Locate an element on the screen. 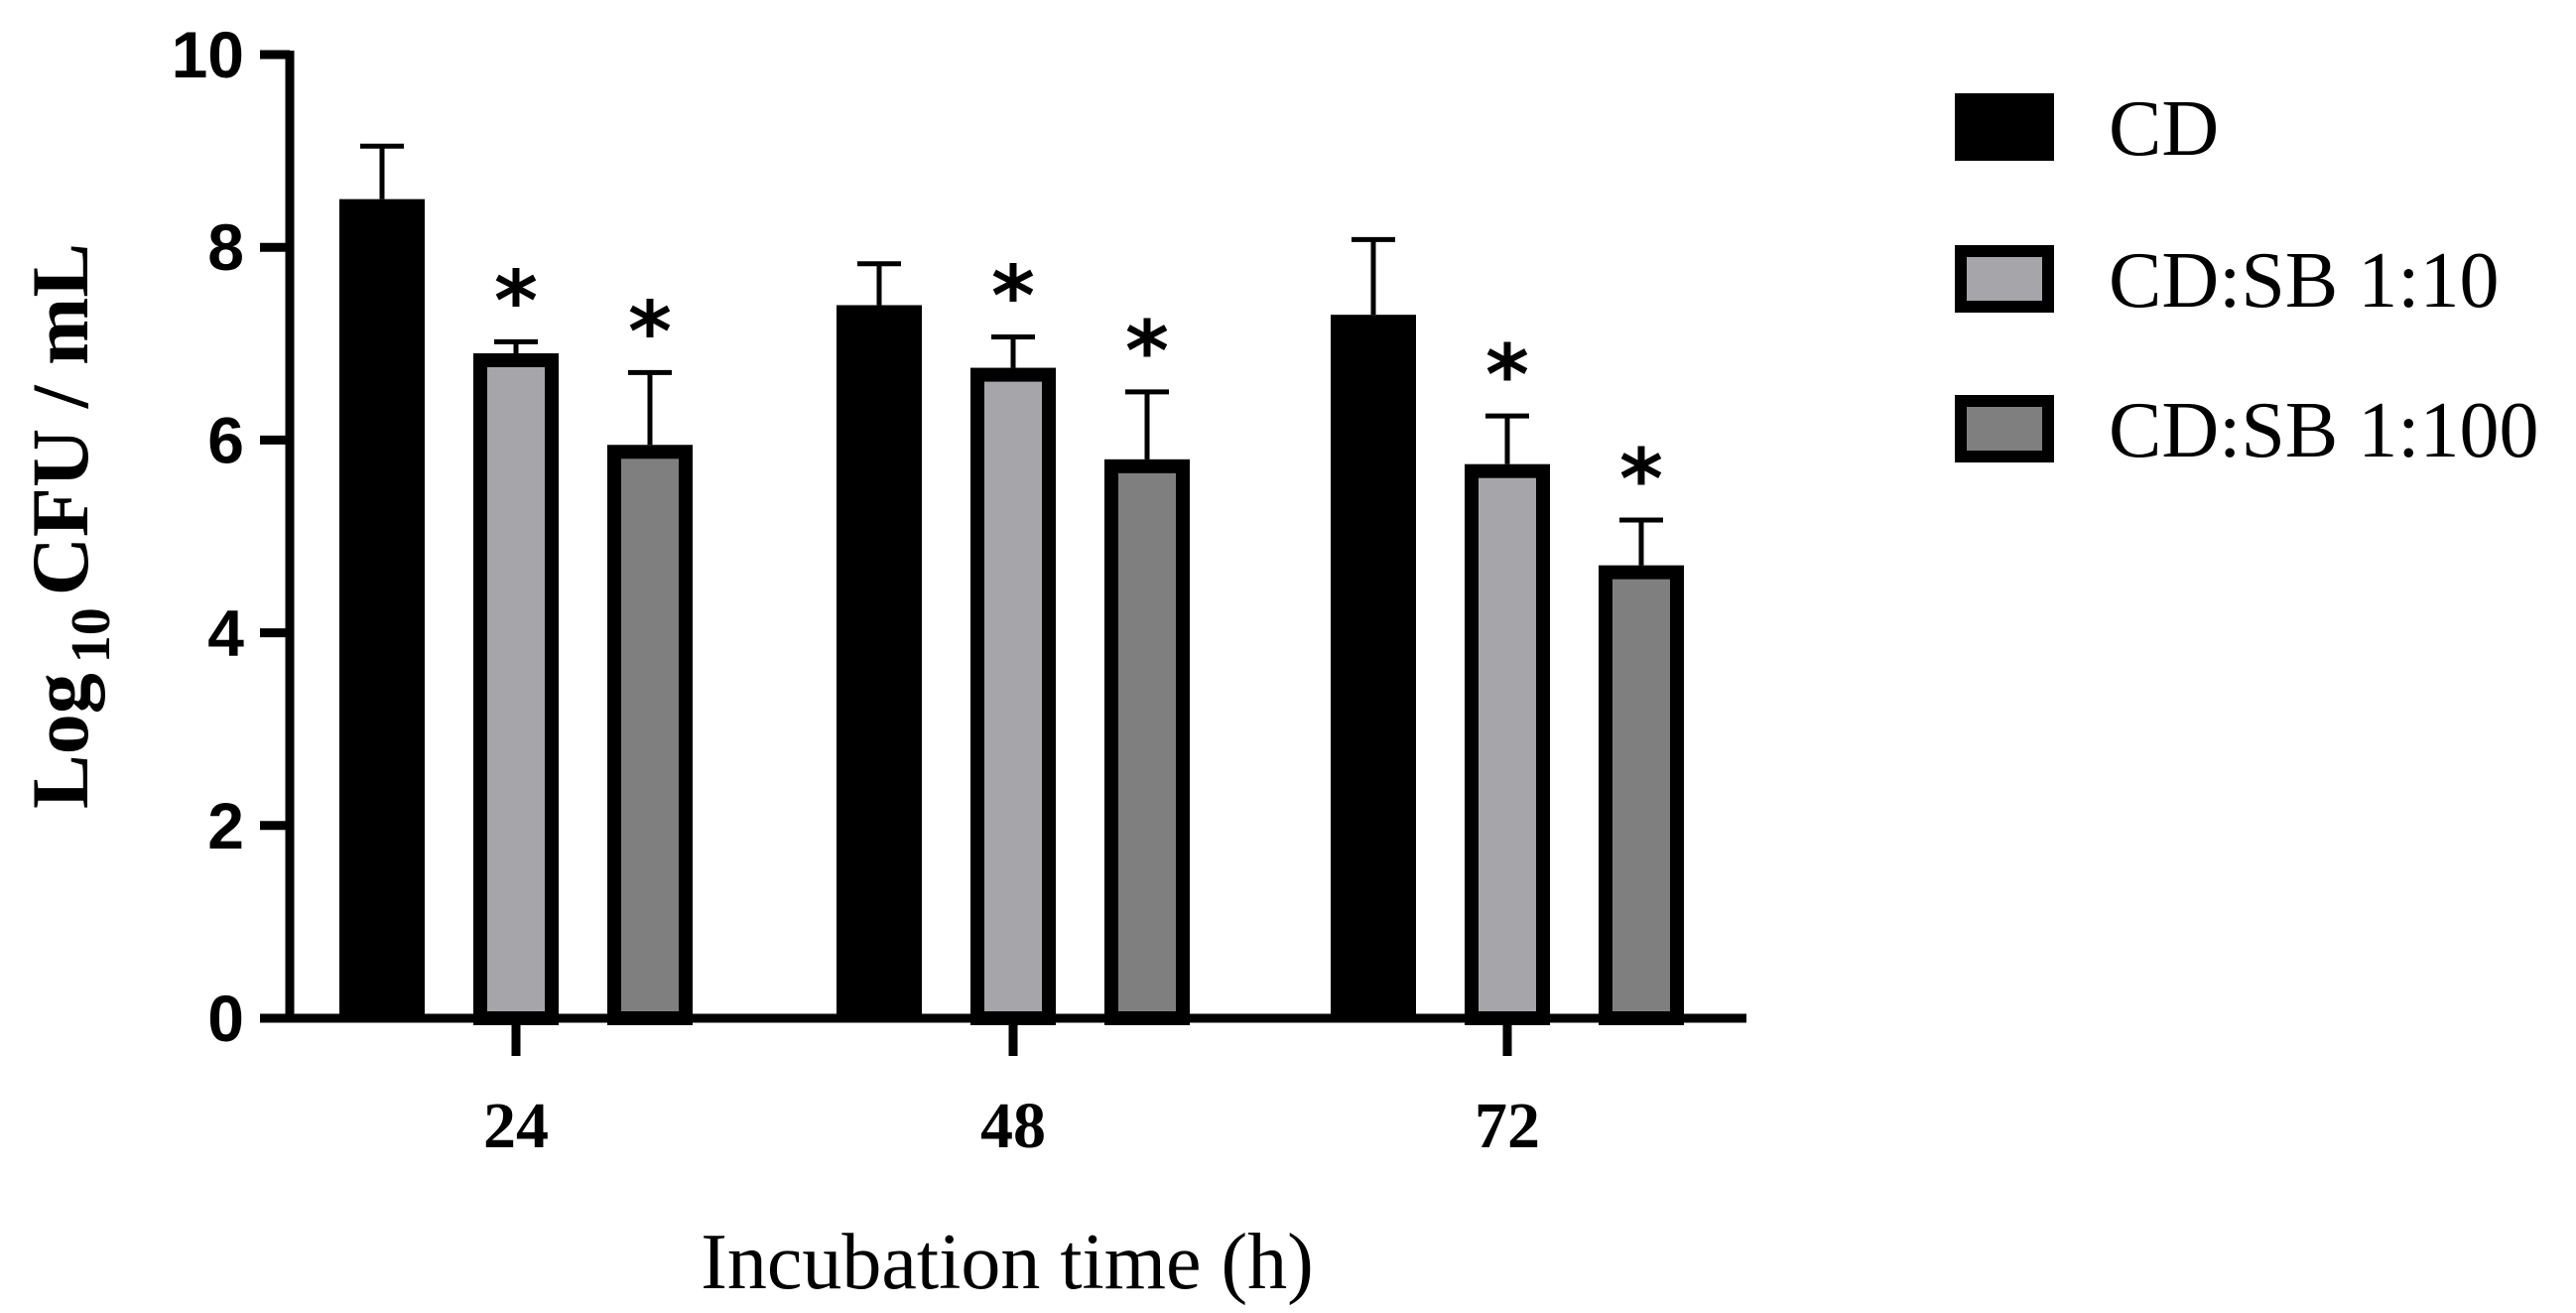 The width and height of the screenshot is (2576, 1313). y-axis-ticks: 0 2 4 6 8 10 is located at coordinates (231, 536).